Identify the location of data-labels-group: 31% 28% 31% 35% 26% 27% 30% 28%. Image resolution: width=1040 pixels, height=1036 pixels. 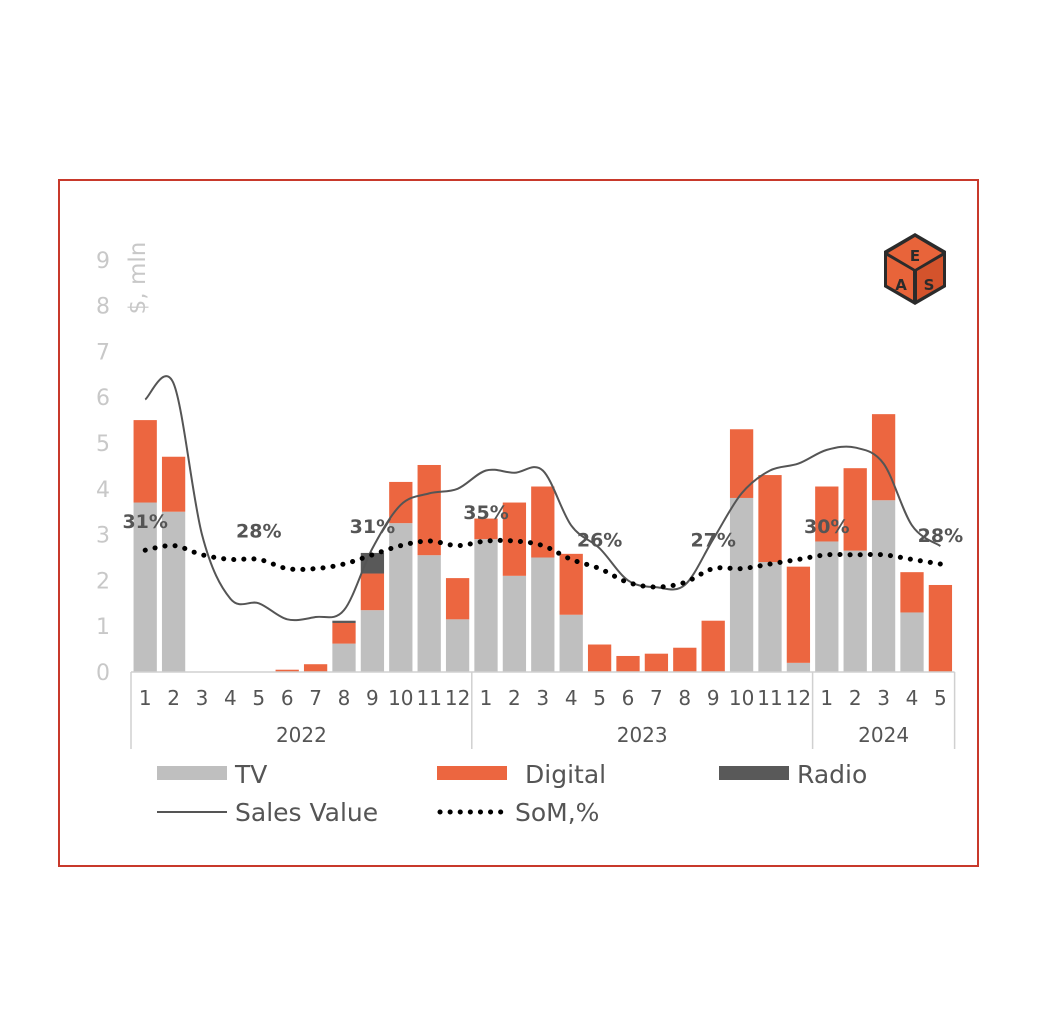
(542, 527).